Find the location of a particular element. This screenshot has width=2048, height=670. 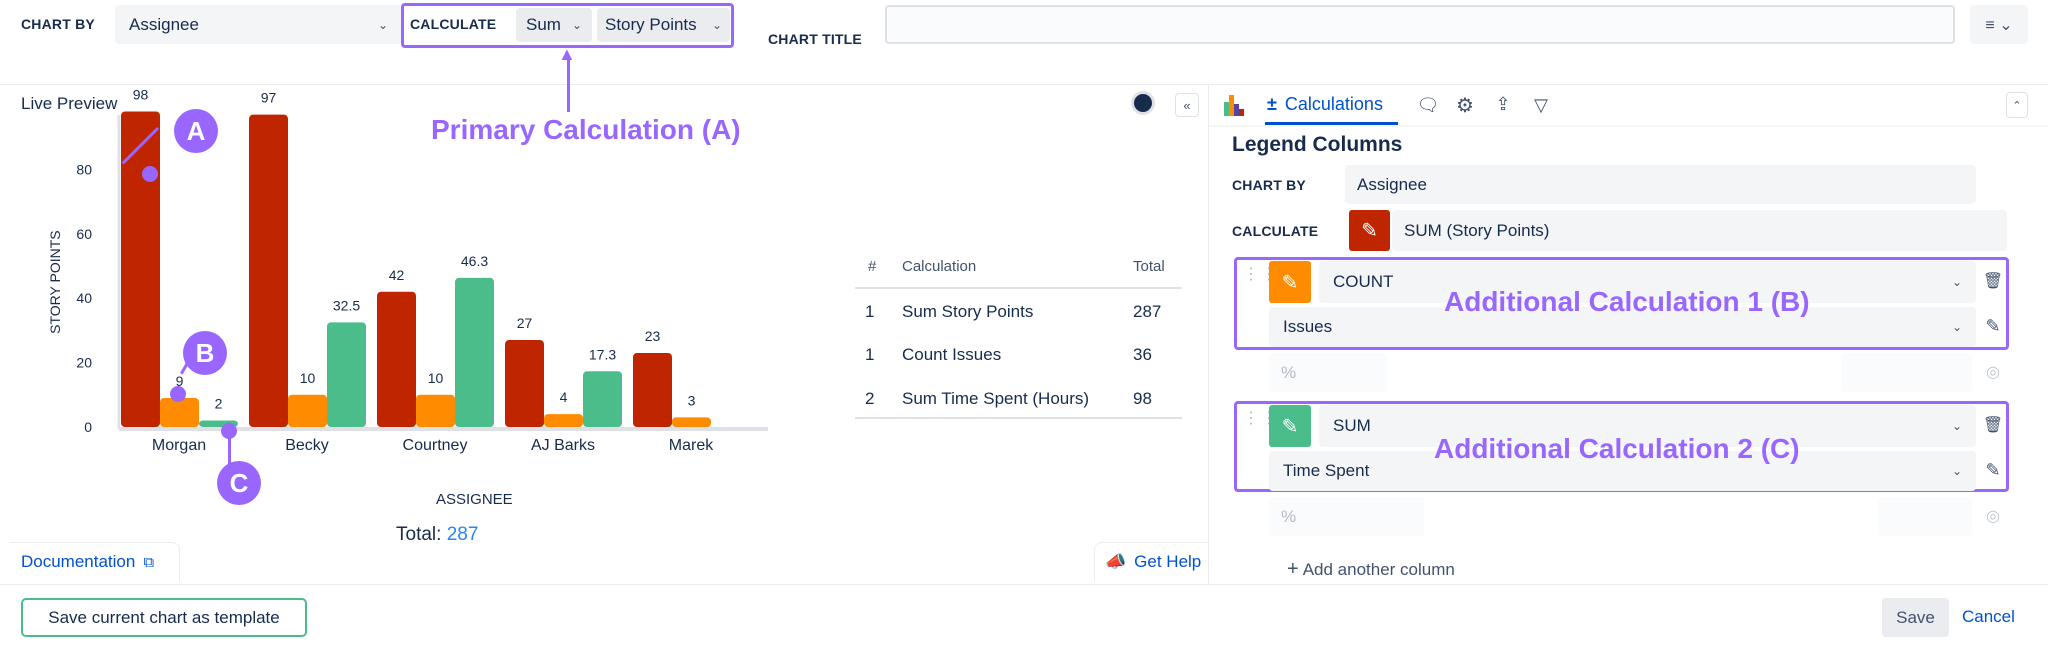

row-total: 36 is located at coordinates (1142, 354).